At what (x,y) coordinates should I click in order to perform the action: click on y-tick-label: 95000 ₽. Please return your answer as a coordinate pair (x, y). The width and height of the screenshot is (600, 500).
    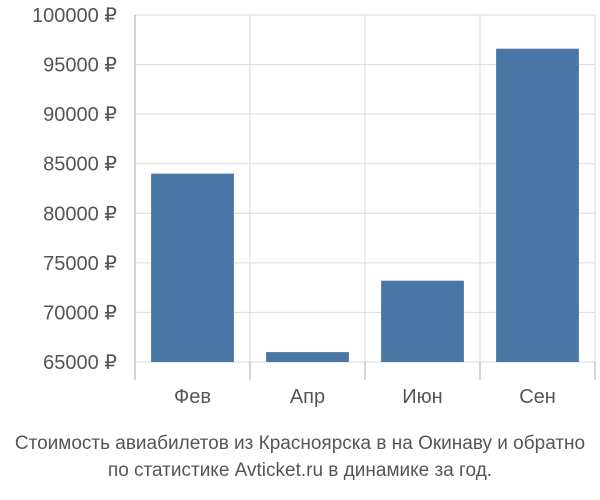
    Looking at the image, I should click on (80, 66).